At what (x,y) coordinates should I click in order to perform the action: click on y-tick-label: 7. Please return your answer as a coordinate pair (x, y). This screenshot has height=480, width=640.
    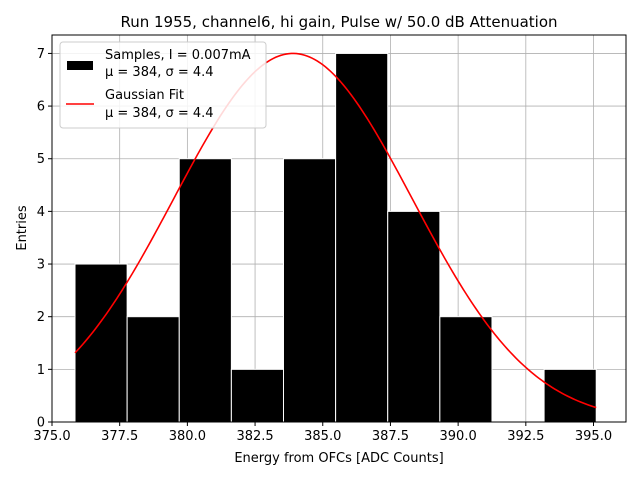
    Looking at the image, I should click on (41, 54).